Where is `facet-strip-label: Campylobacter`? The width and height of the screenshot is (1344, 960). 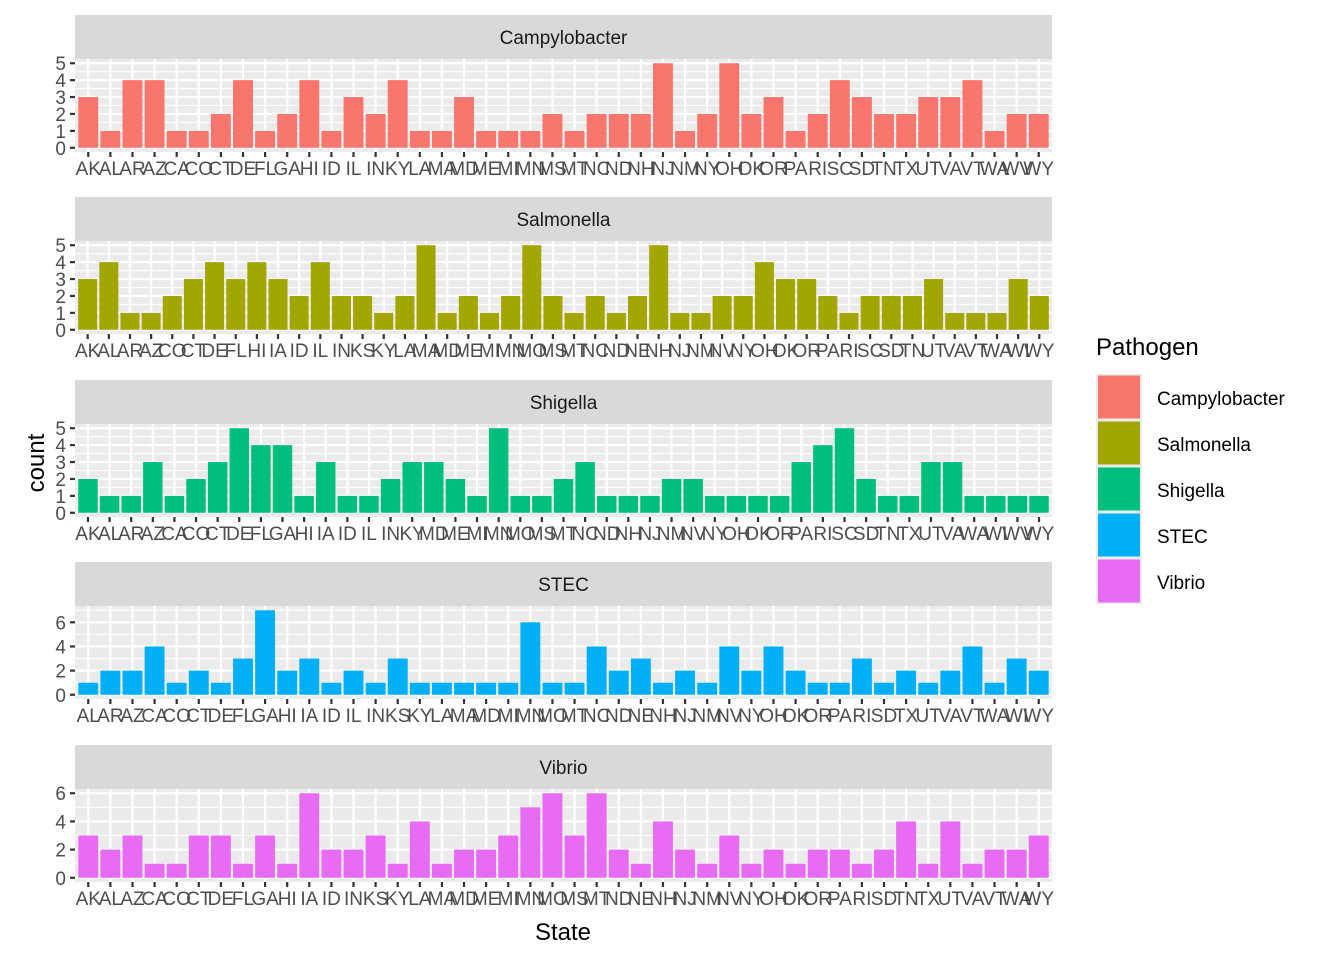
facet-strip-label: Campylobacter is located at coordinates (564, 38).